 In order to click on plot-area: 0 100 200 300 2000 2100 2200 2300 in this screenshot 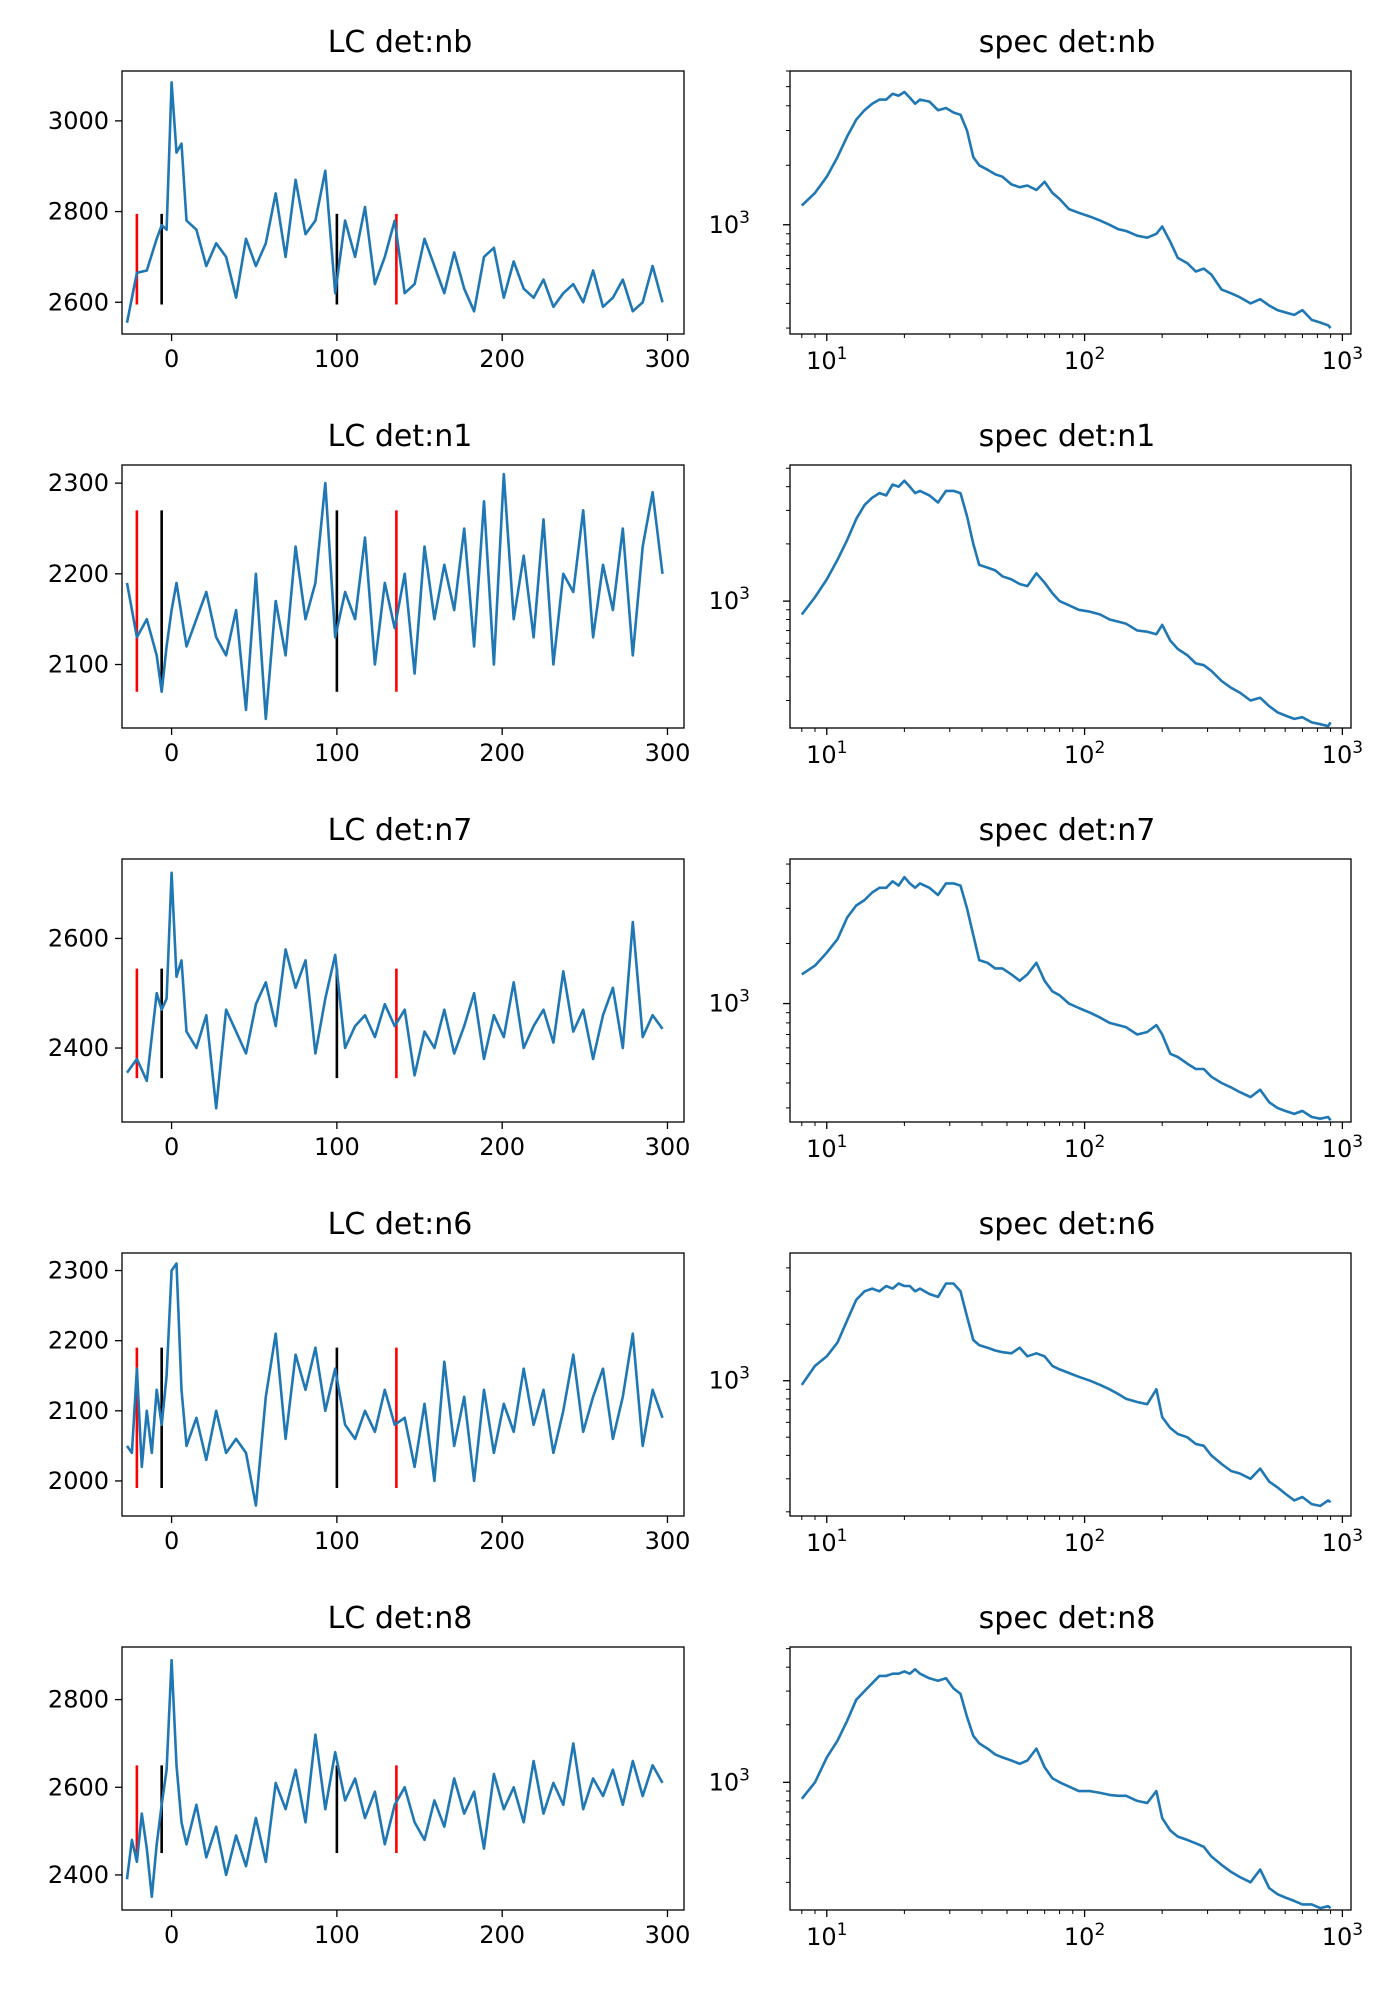, I will do `click(369, 1403)`.